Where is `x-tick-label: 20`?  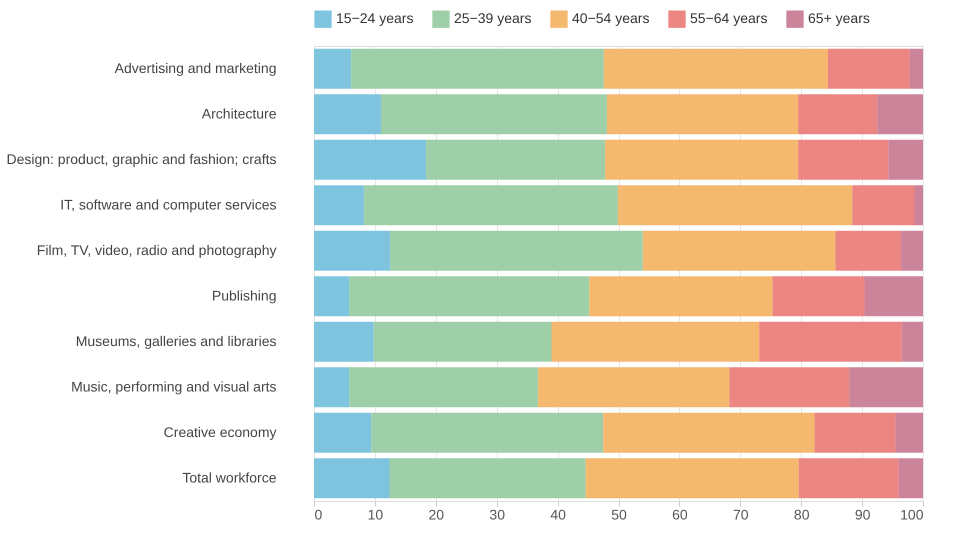 x-tick-label: 20 is located at coordinates (436, 514).